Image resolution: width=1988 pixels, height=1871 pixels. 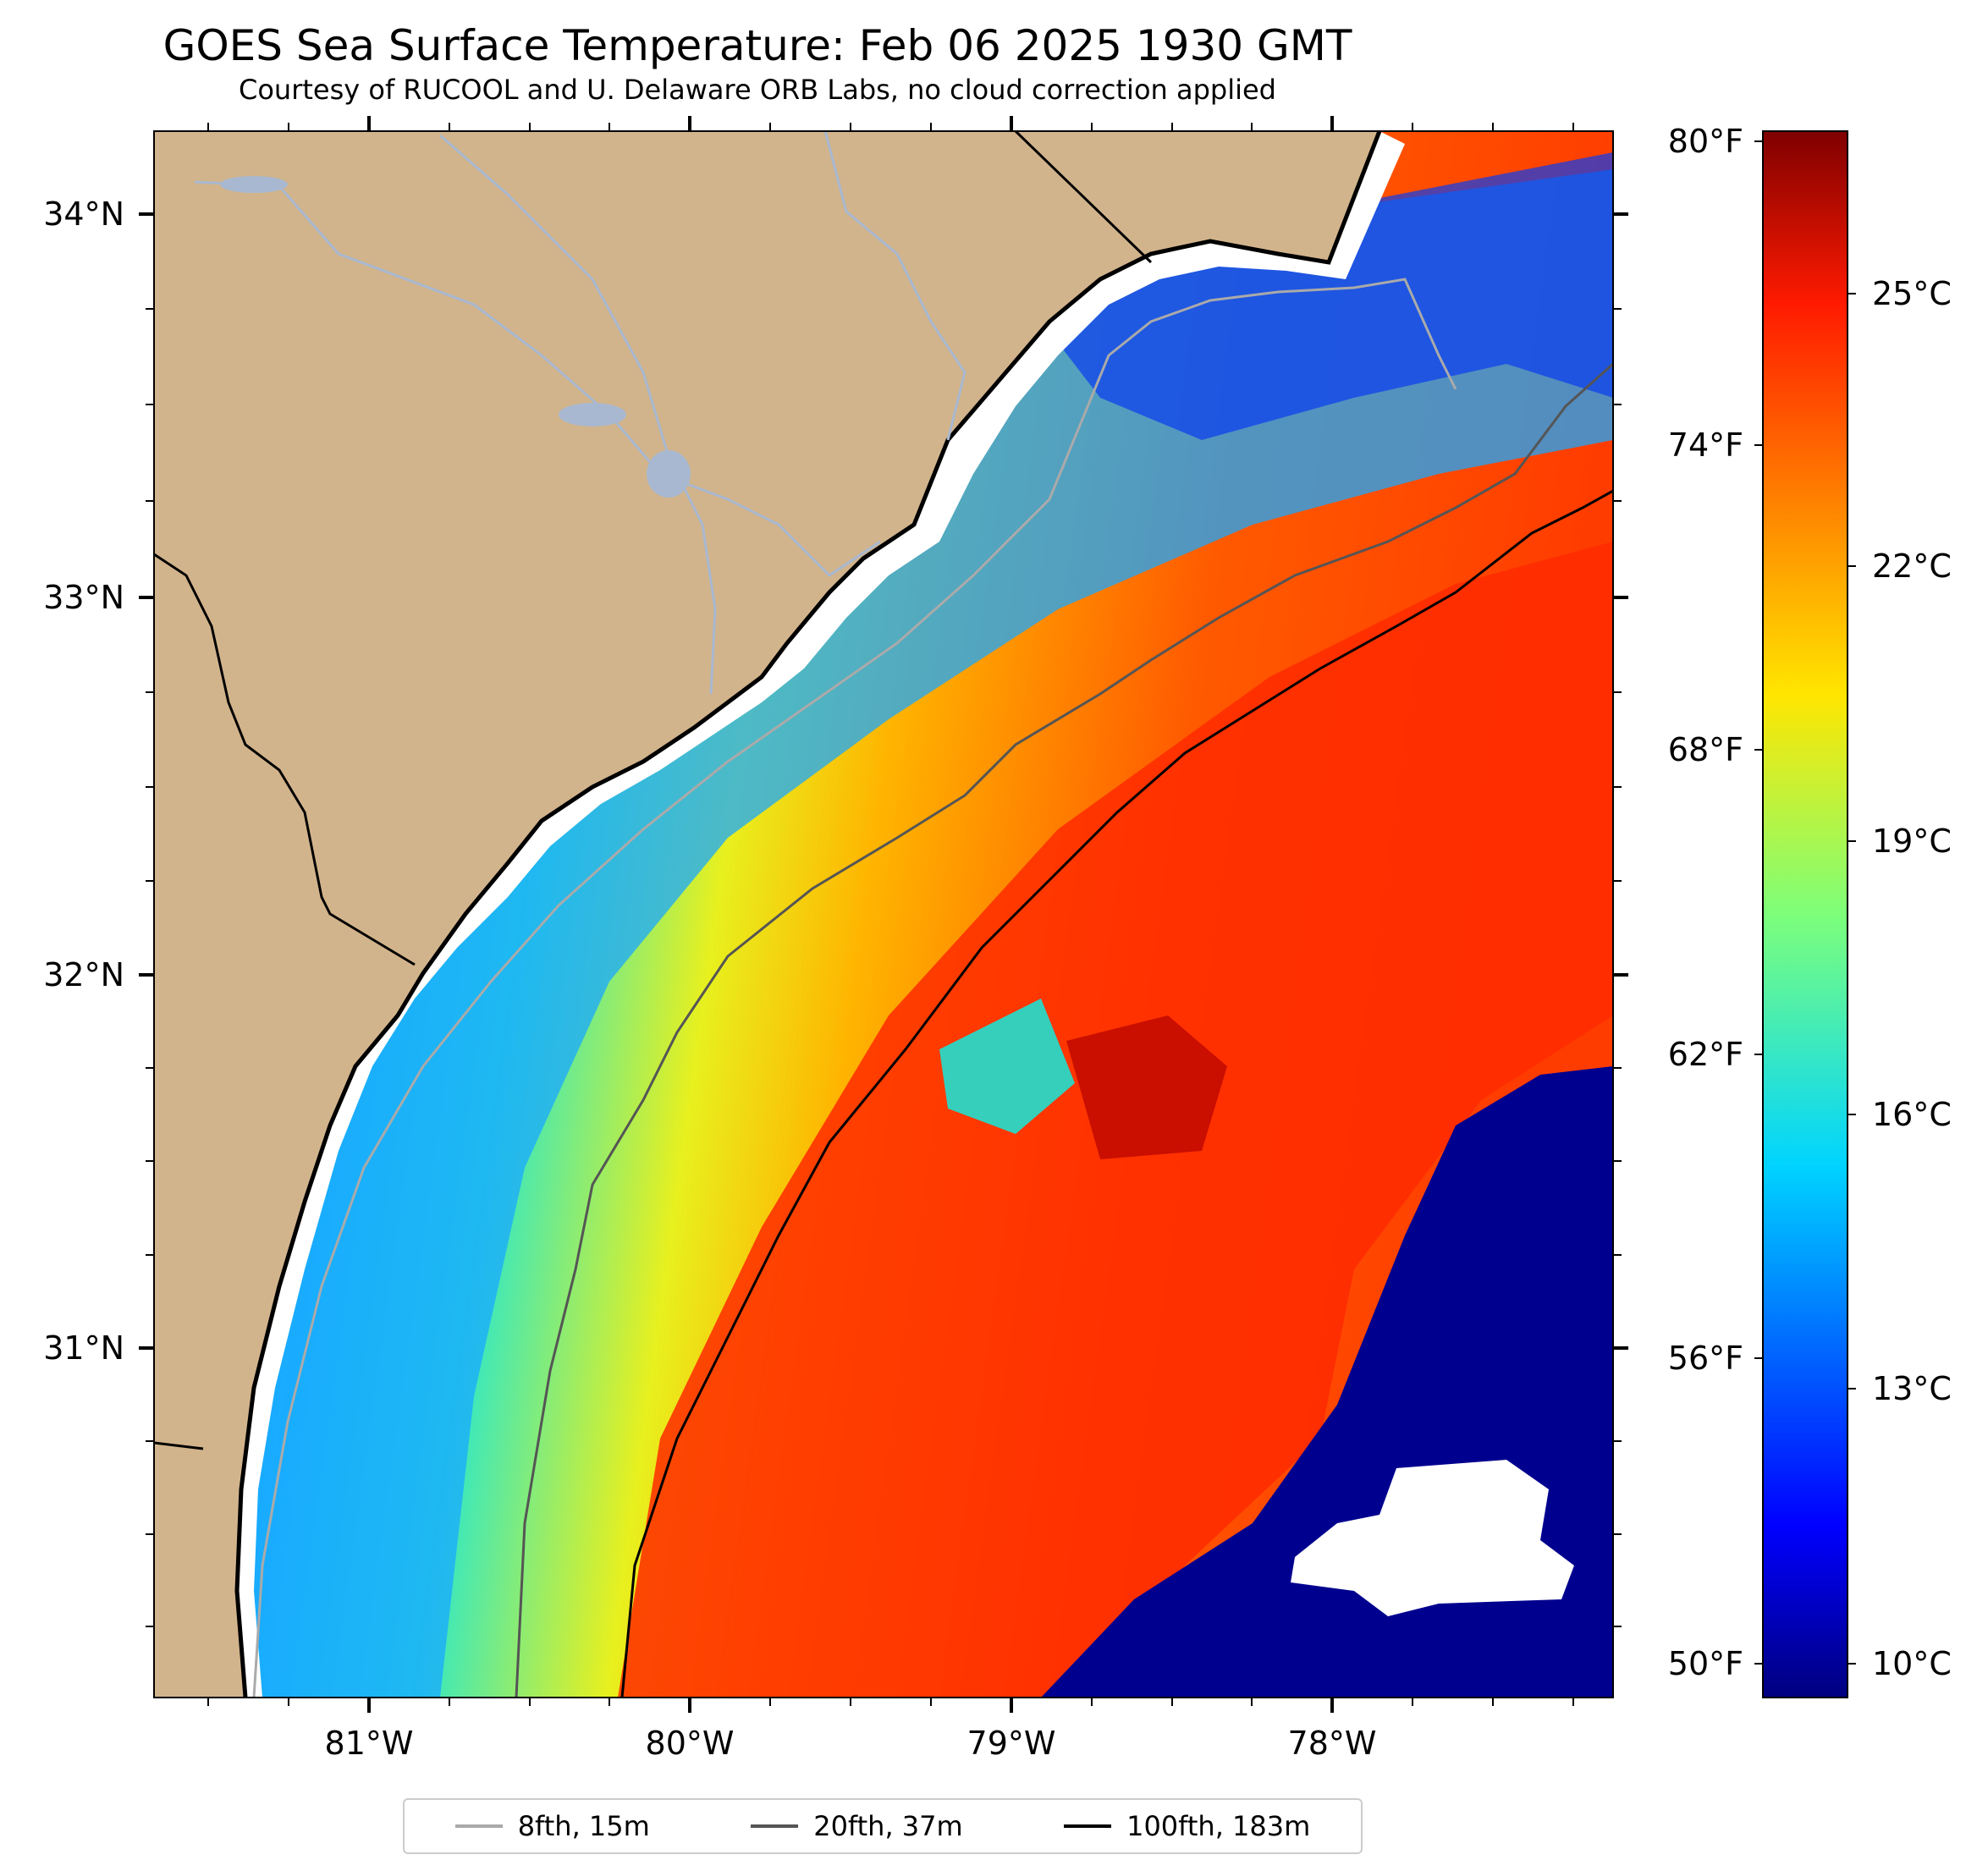 I want to click on lon-tick-label: 78°W, so click(x=1332, y=1744).